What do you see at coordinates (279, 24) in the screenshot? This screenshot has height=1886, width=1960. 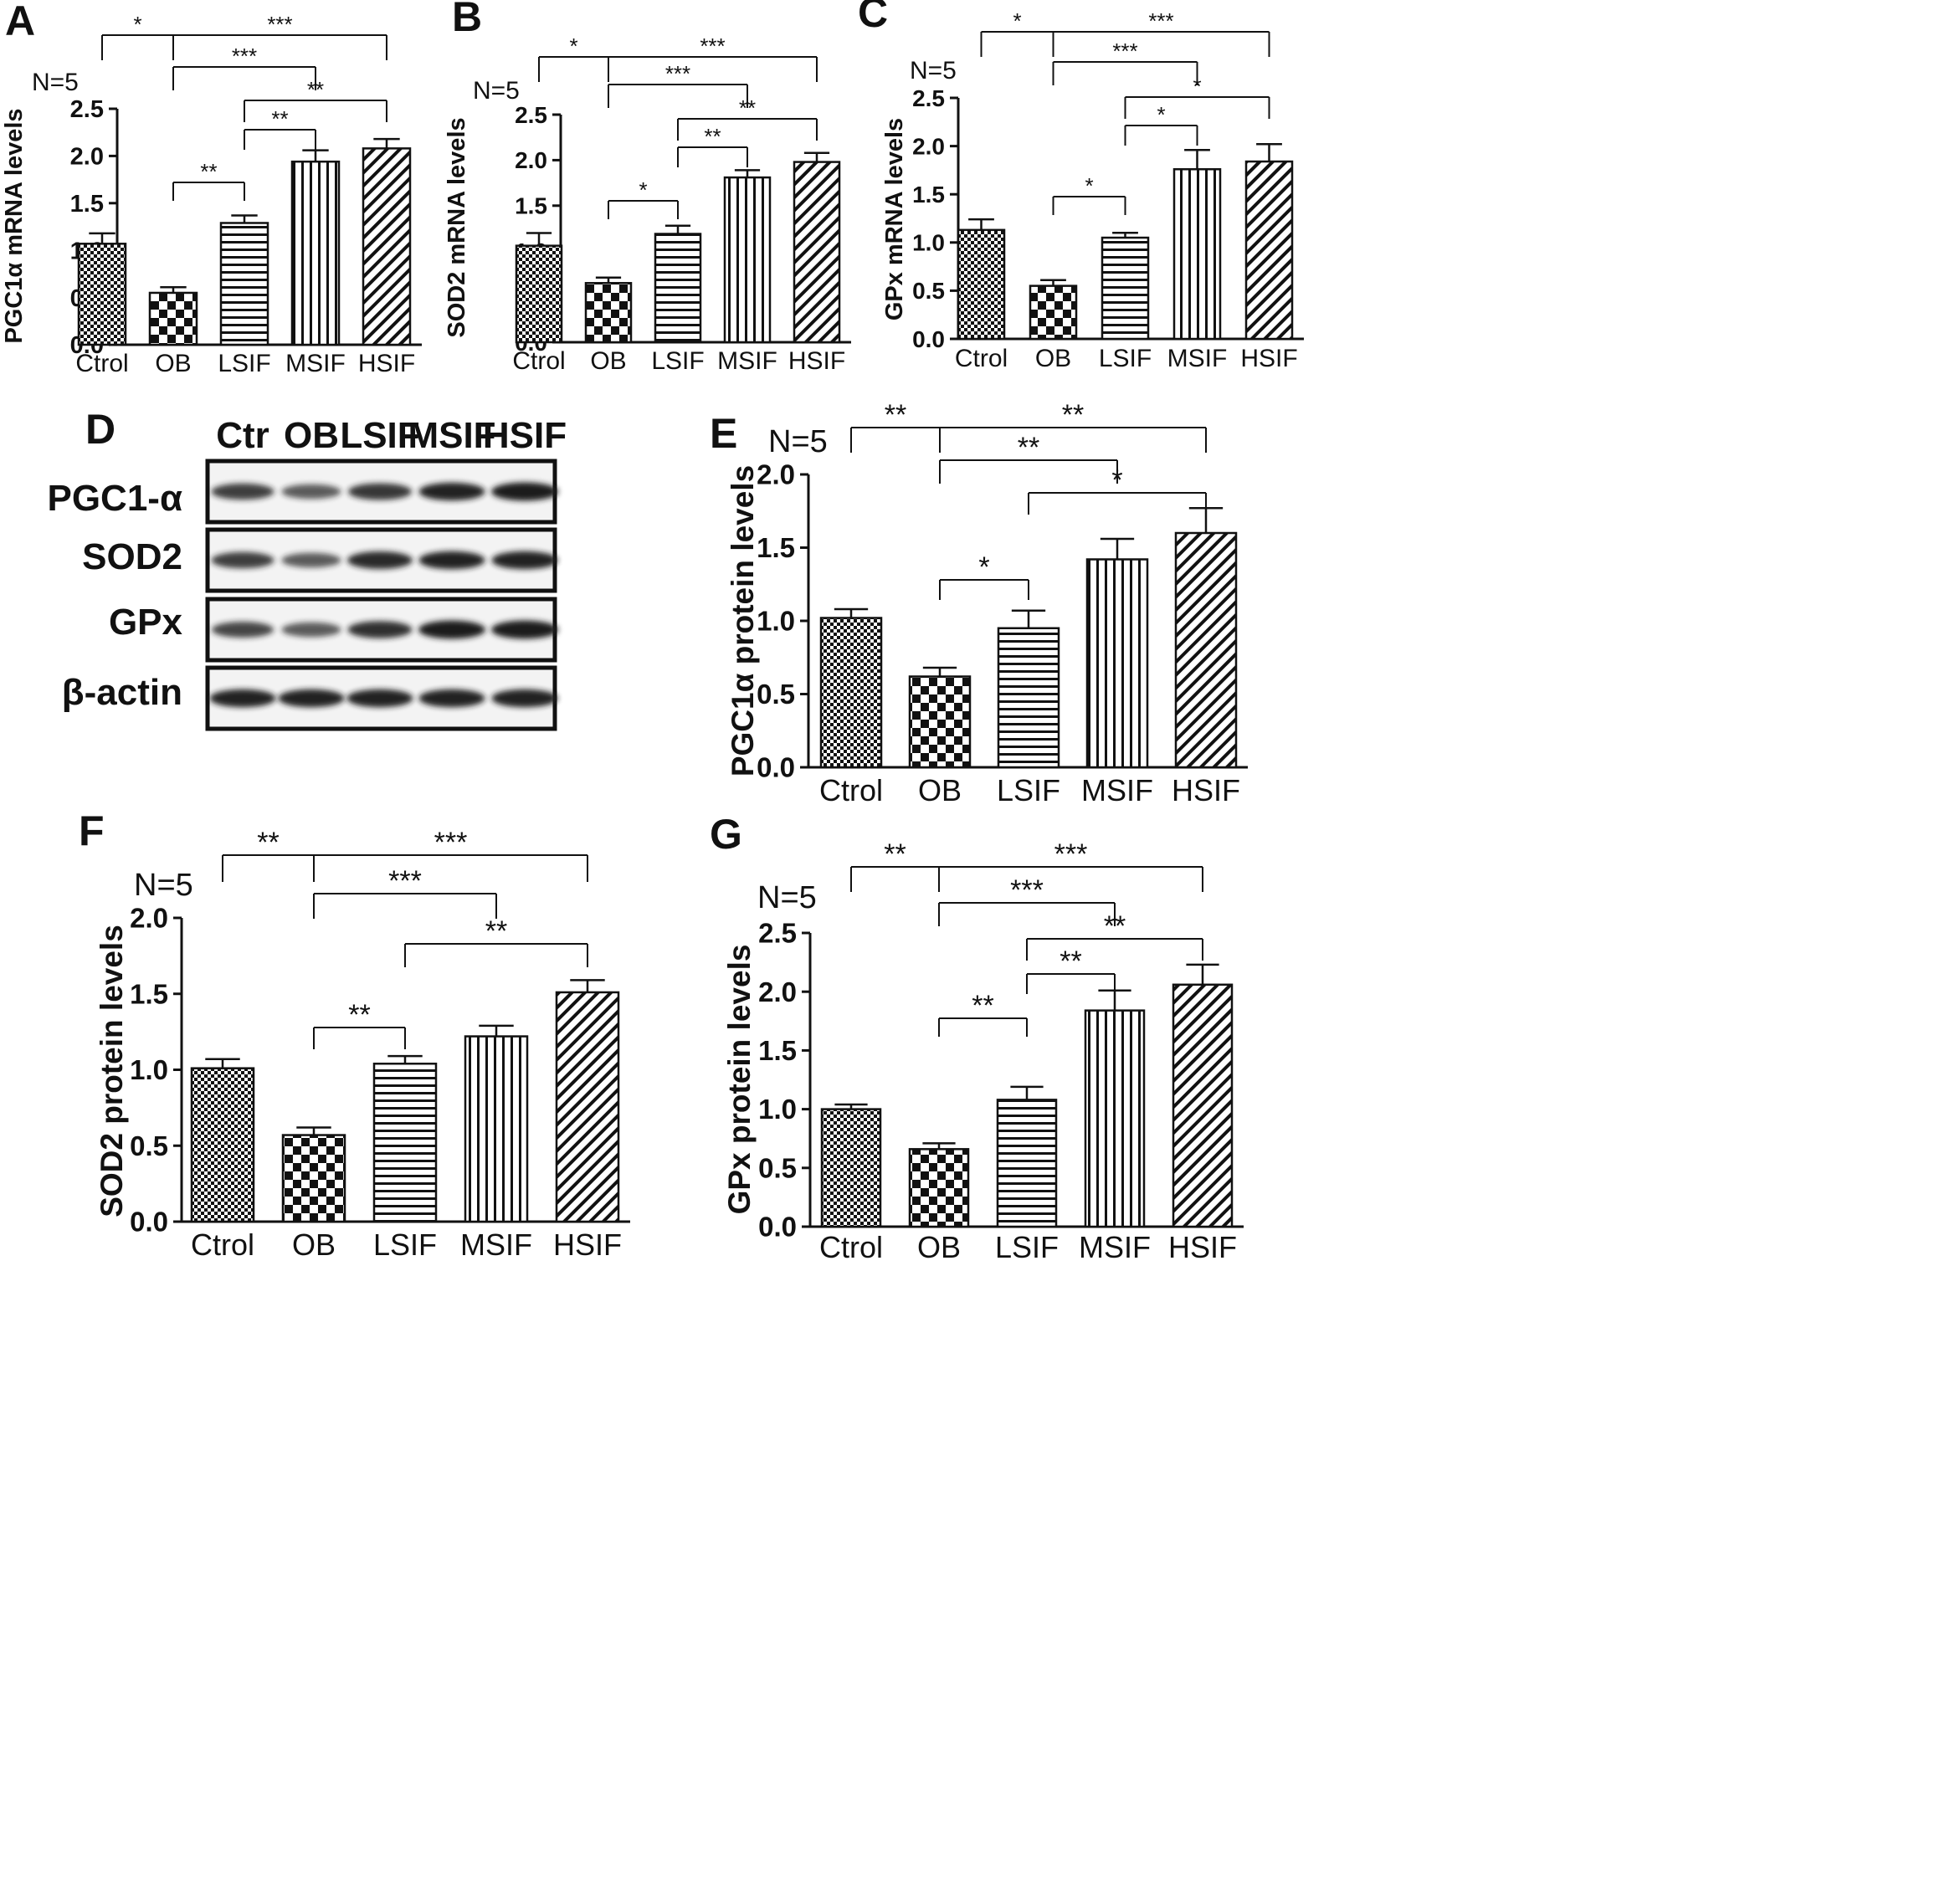 I see `panel-a-sig-label: ***` at bounding box center [279, 24].